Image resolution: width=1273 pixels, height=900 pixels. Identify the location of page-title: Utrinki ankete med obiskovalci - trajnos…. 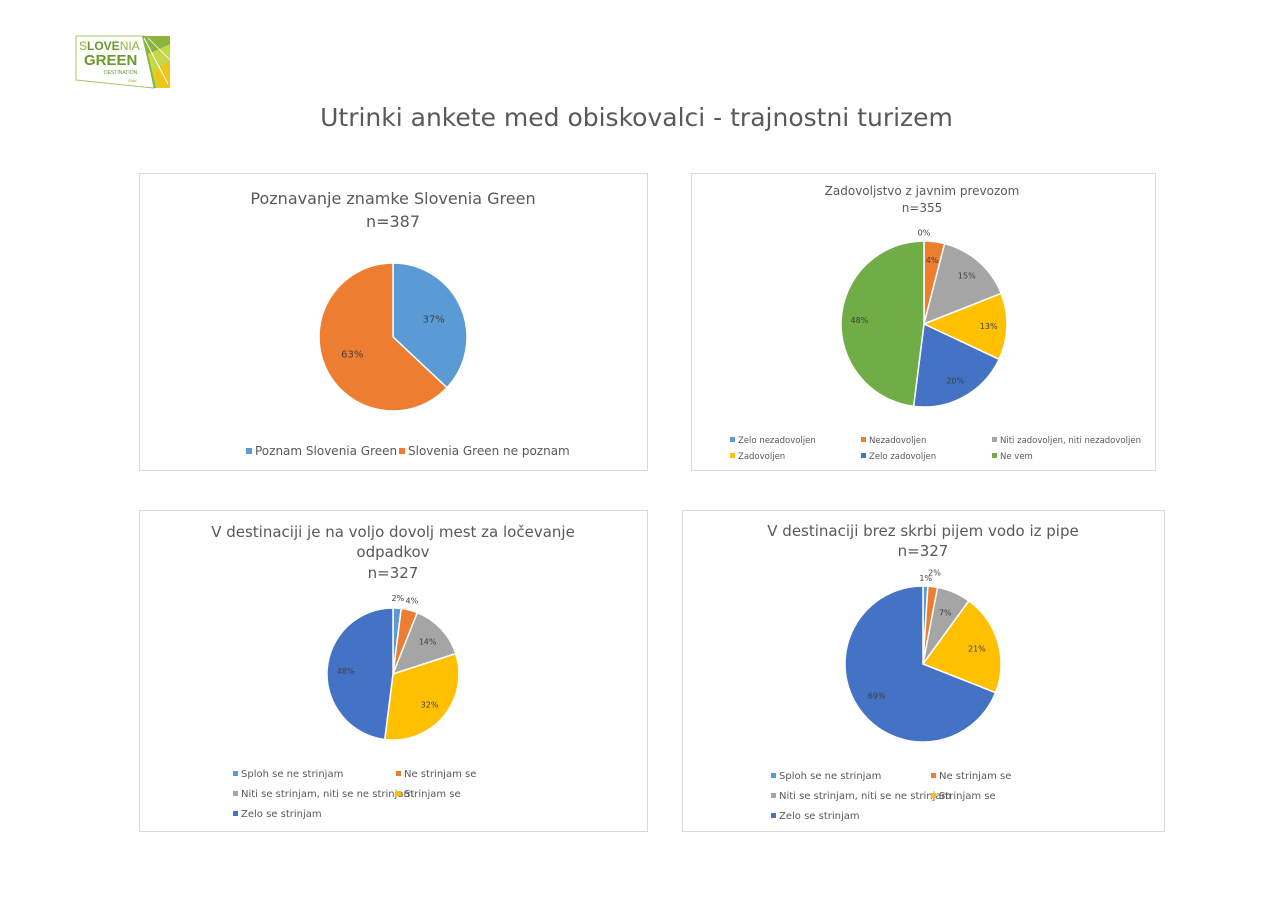
(636, 117).